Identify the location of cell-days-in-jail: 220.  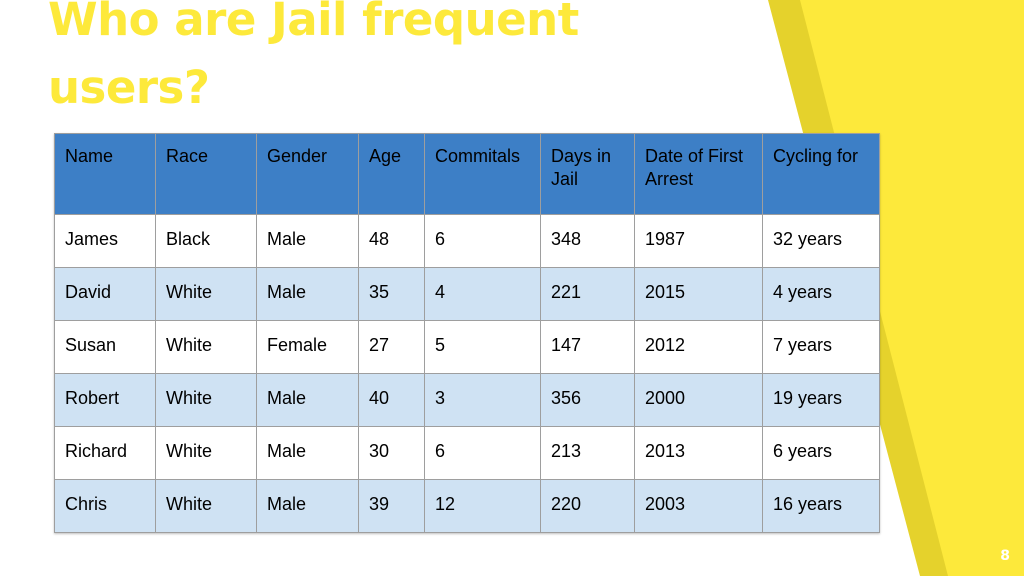
(587, 506).